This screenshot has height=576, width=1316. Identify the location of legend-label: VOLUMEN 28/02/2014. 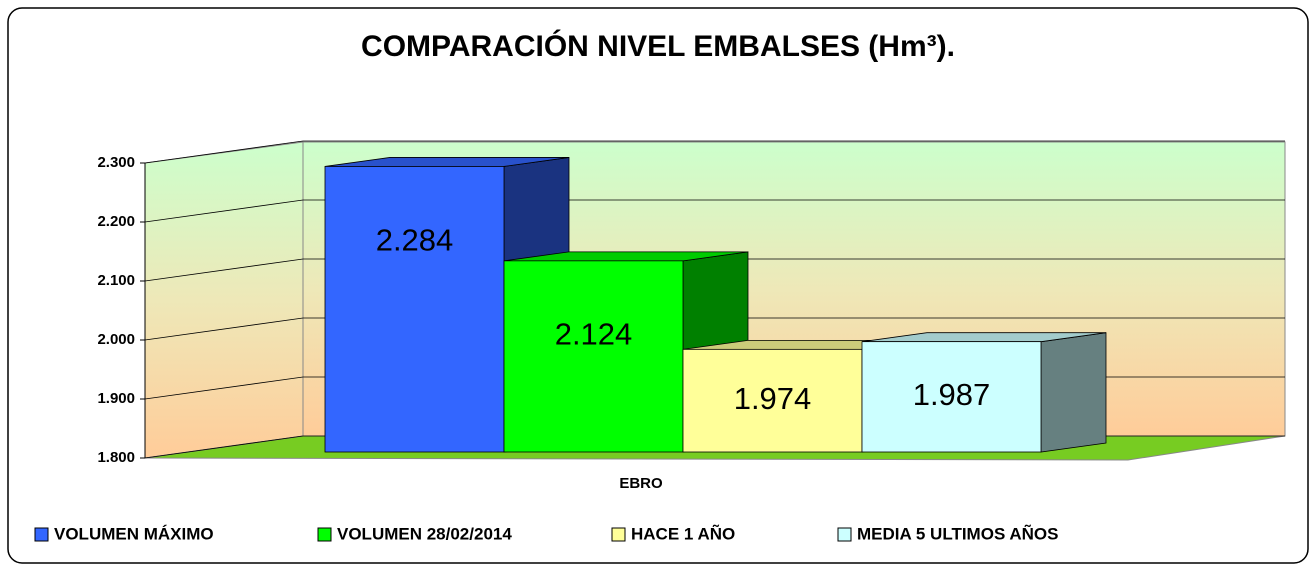
(424, 533).